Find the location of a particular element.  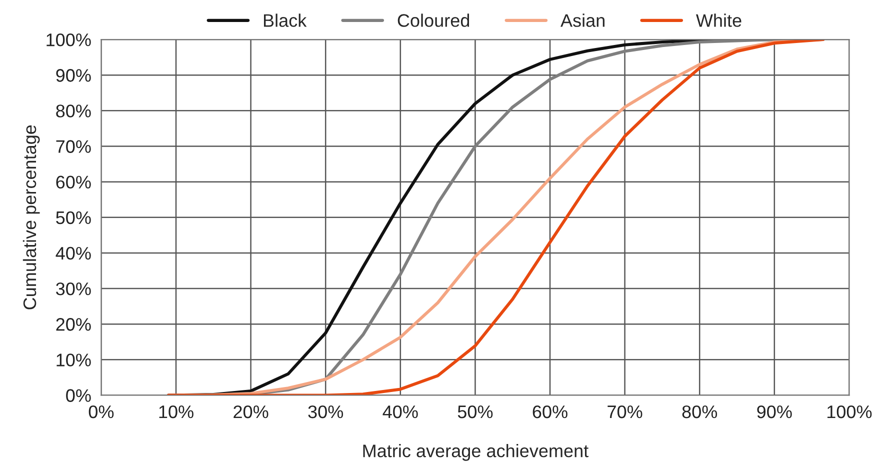

x-tick-label: 90% is located at coordinates (774, 411).